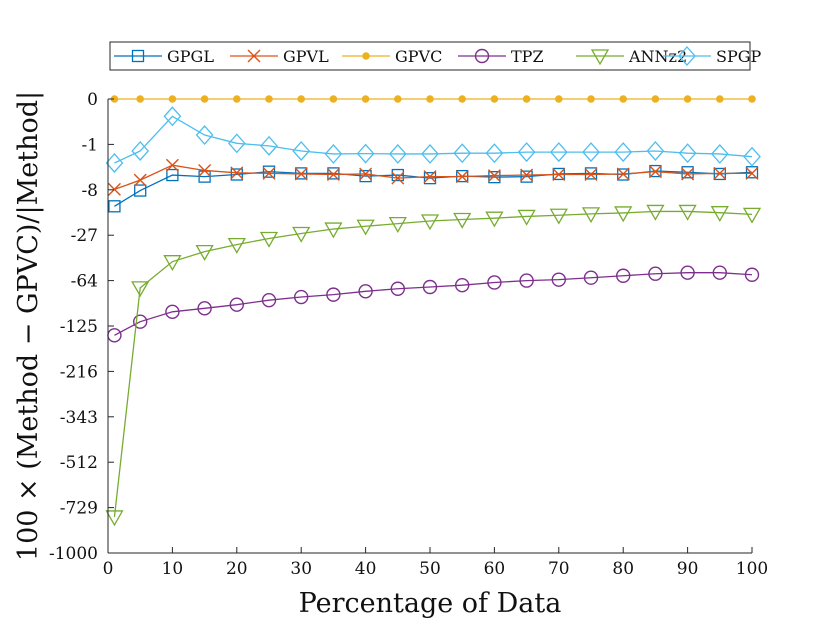 This screenshot has width=830, height=623. What do you see at coordinates (89, 145) in the screenshot?
I see `y-tick-label: -1` at bounding box center [89, 145].